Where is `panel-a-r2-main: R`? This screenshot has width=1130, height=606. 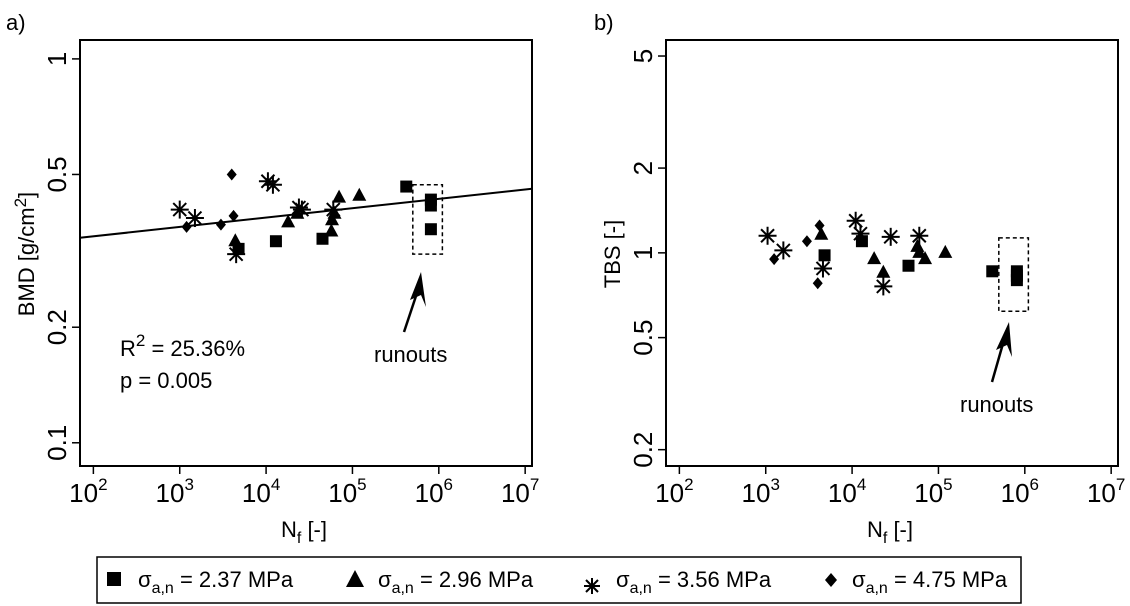
panel-a-r2-main: R is located at coordinates (128, 348).